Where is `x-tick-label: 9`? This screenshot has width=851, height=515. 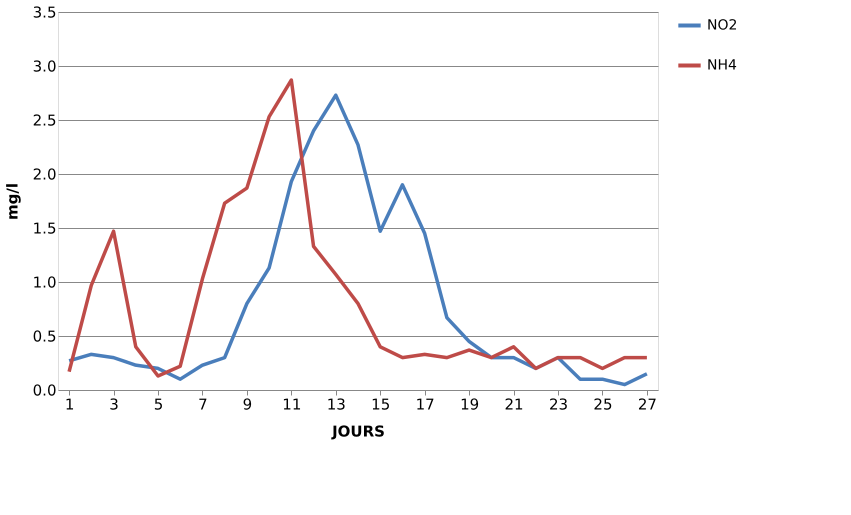
x-tick-label: 9 is located at coordinates (247, 405).